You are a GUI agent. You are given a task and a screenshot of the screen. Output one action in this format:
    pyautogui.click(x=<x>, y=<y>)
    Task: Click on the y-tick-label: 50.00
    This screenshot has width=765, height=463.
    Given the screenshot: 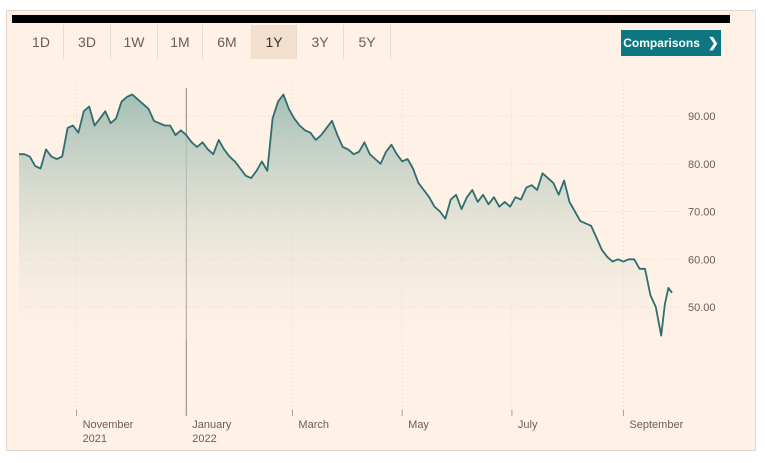 What is the action you would take?
    pyautogui.click(x=702, y=308)
    